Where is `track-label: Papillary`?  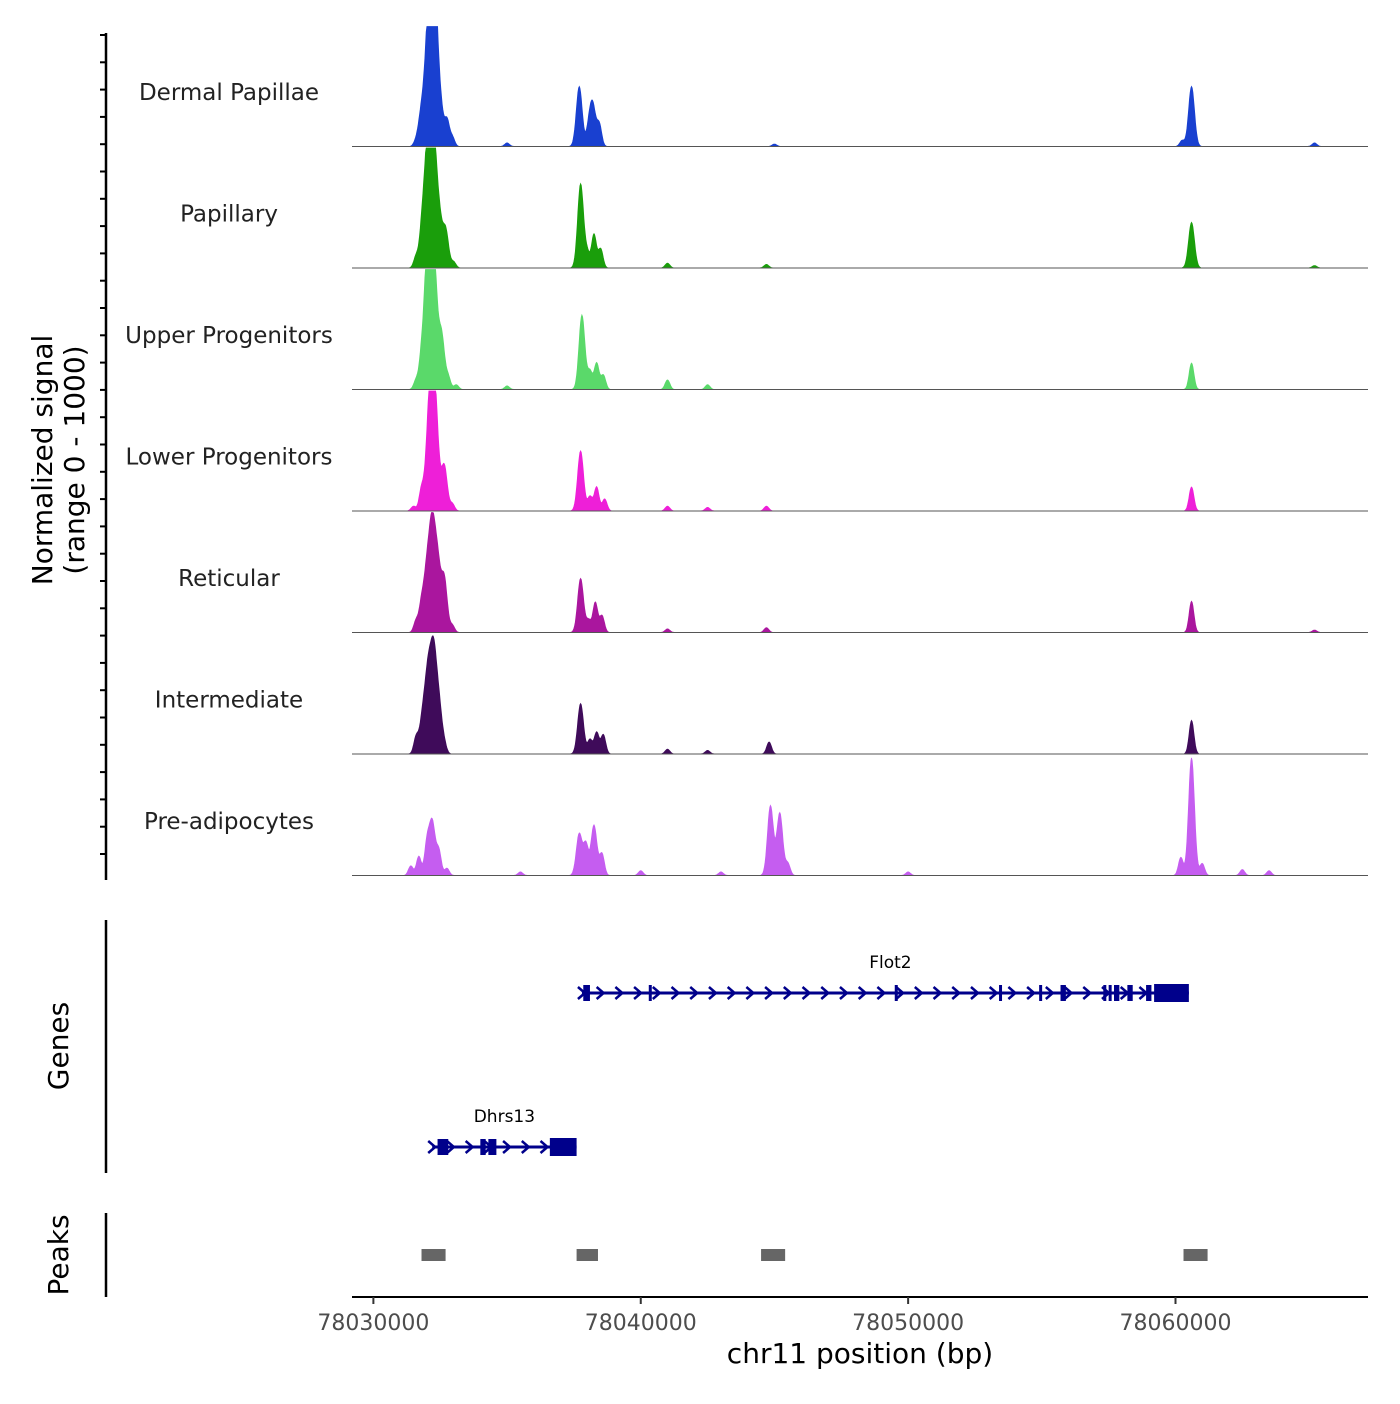 track-label: Papillary is located at coordinates (229, 215).